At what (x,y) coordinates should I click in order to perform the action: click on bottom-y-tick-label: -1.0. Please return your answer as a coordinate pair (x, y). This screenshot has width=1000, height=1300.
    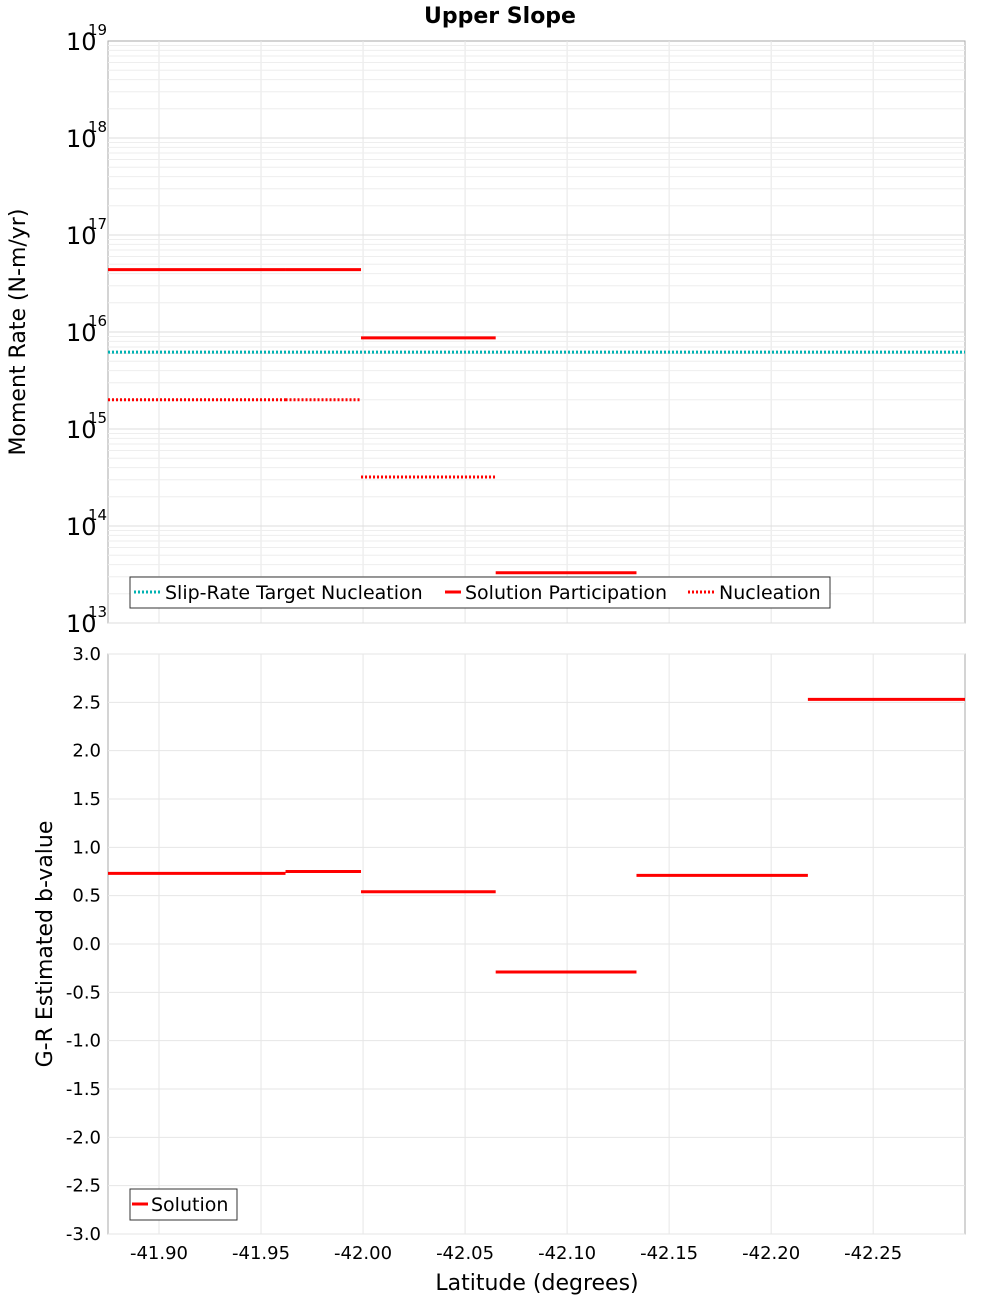
    Looking at the image, I should click on (83, 1041).